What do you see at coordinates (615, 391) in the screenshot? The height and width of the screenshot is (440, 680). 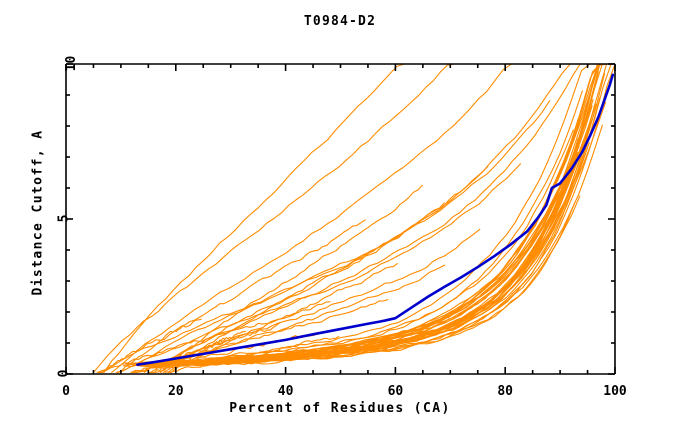 I see `x-tick-label: 100` at bounding box center [615, 391].